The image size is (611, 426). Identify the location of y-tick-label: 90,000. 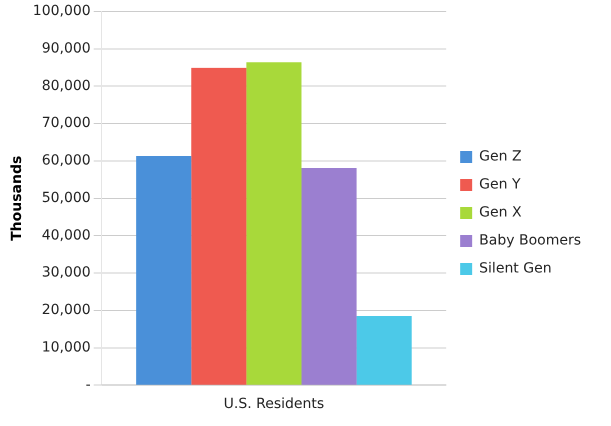
(66, 48).